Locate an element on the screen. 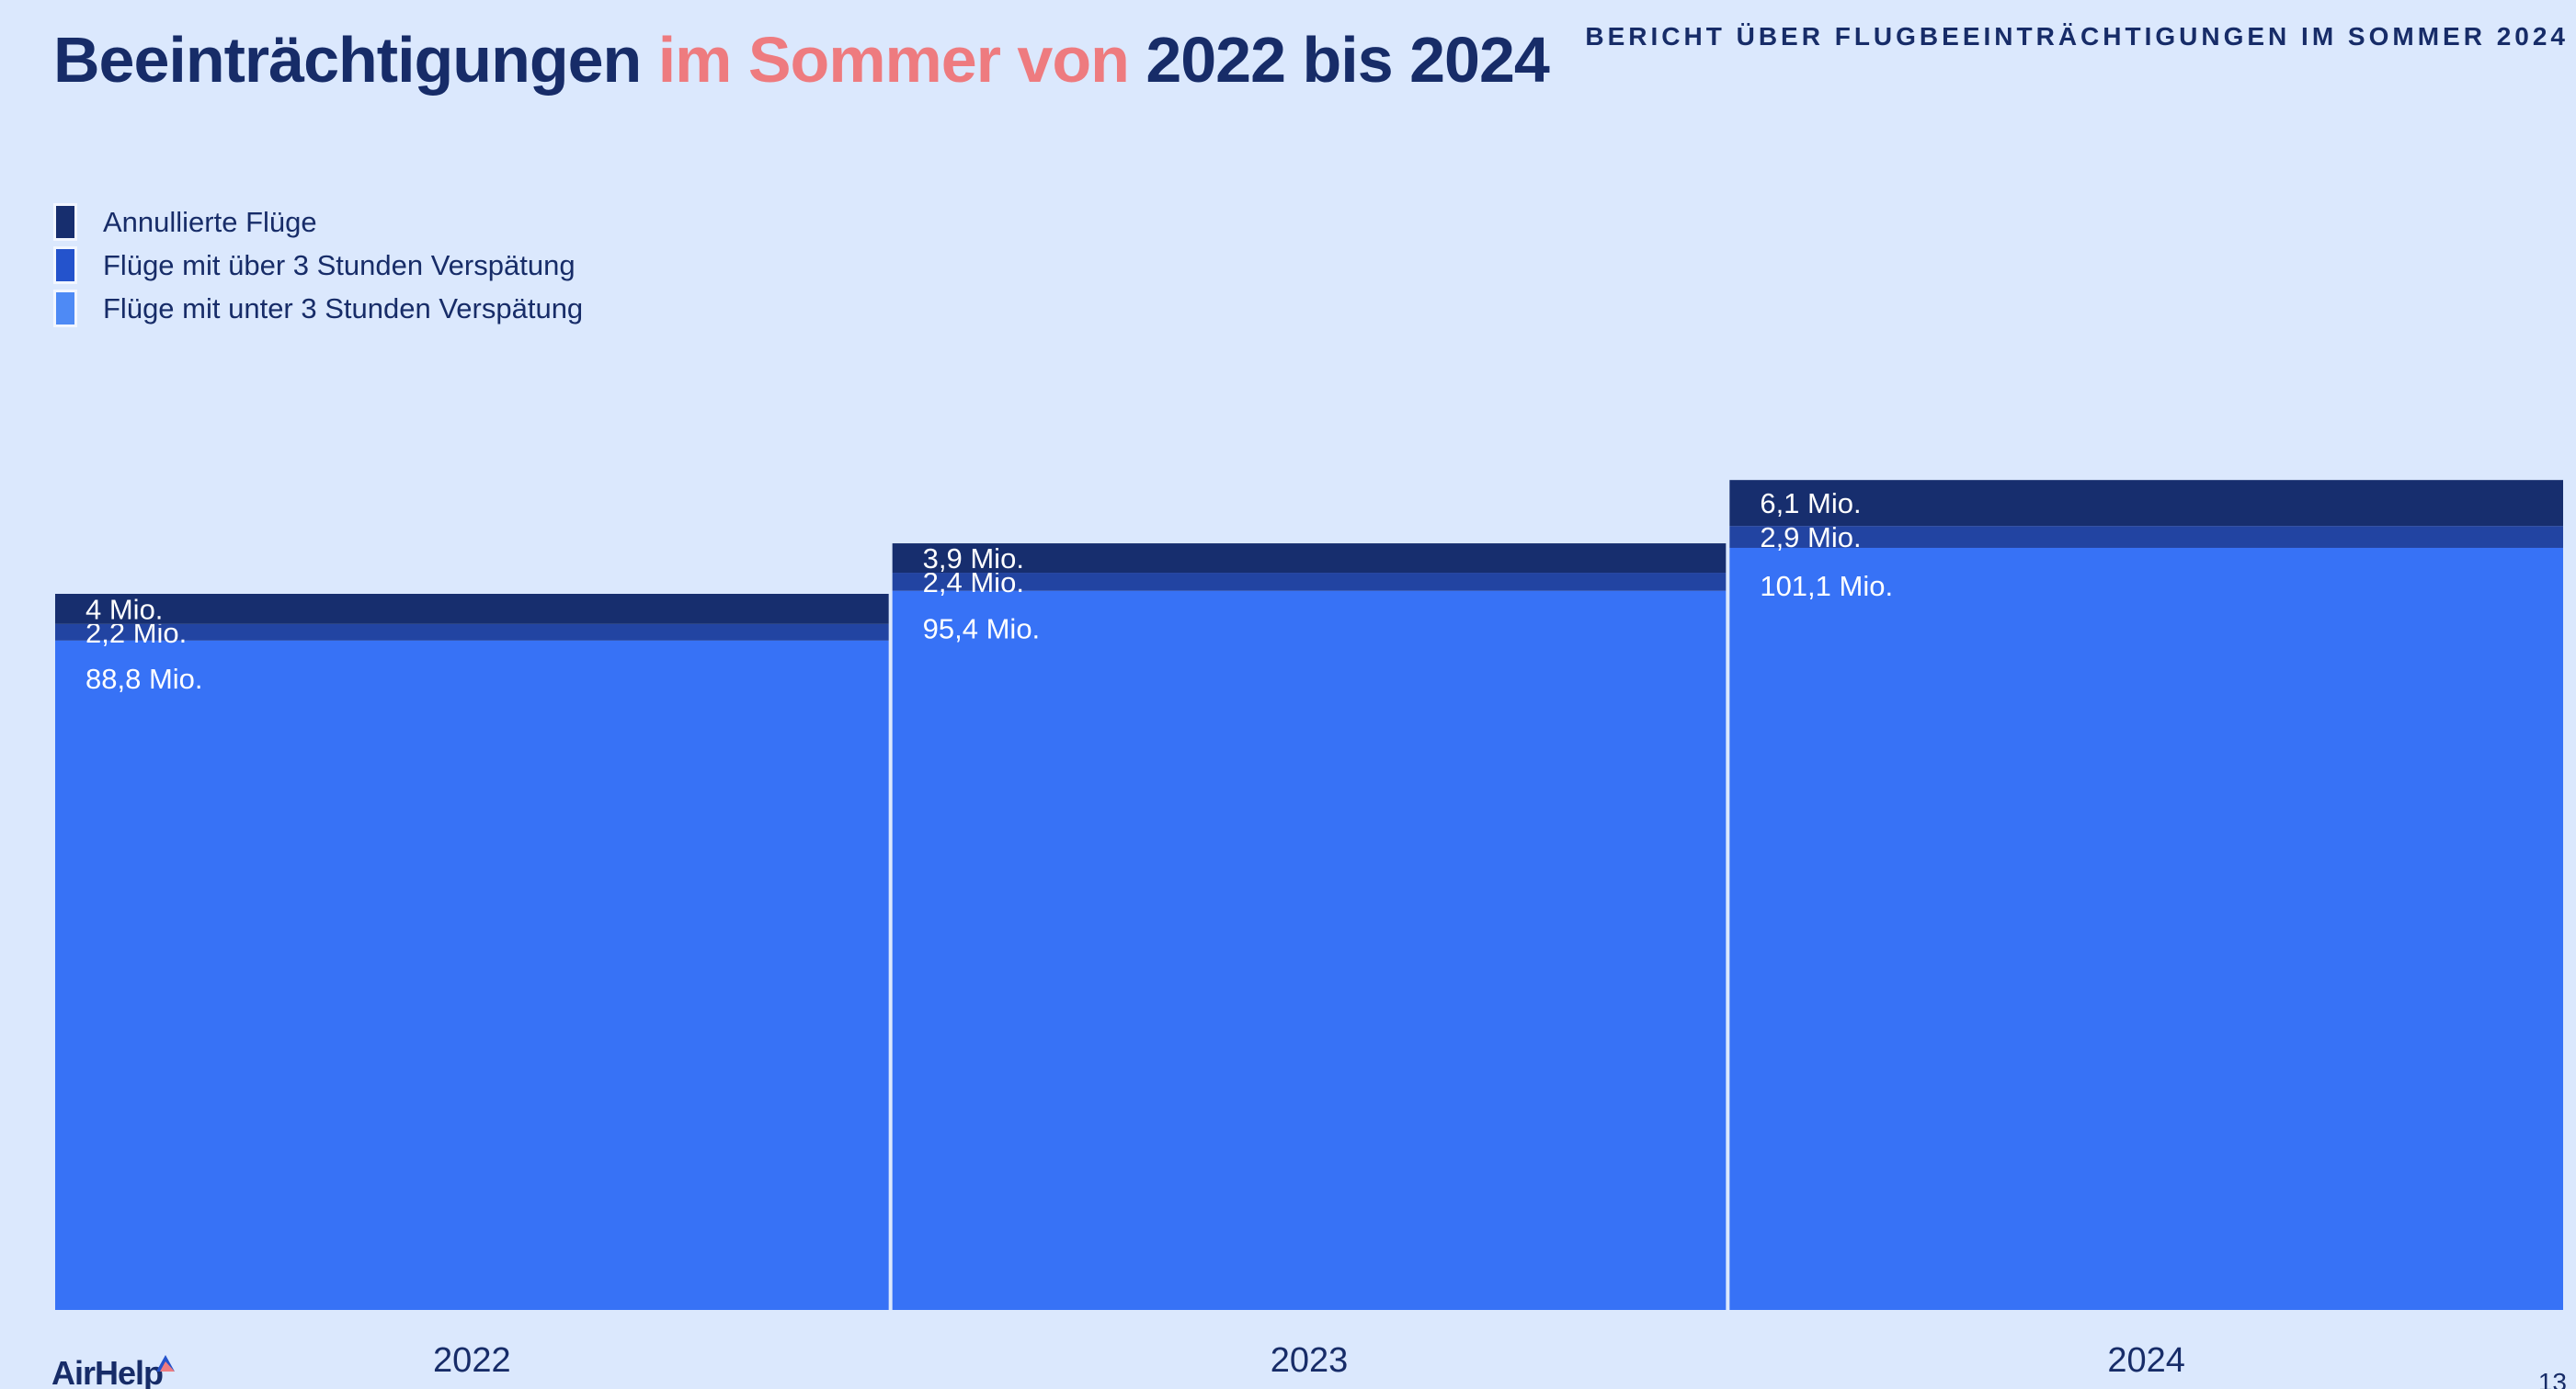 Image resolution: width=2576 pixels, height=1389 pixels. brand-logo-text: AirHelp is located at coordinates (107, 1371).